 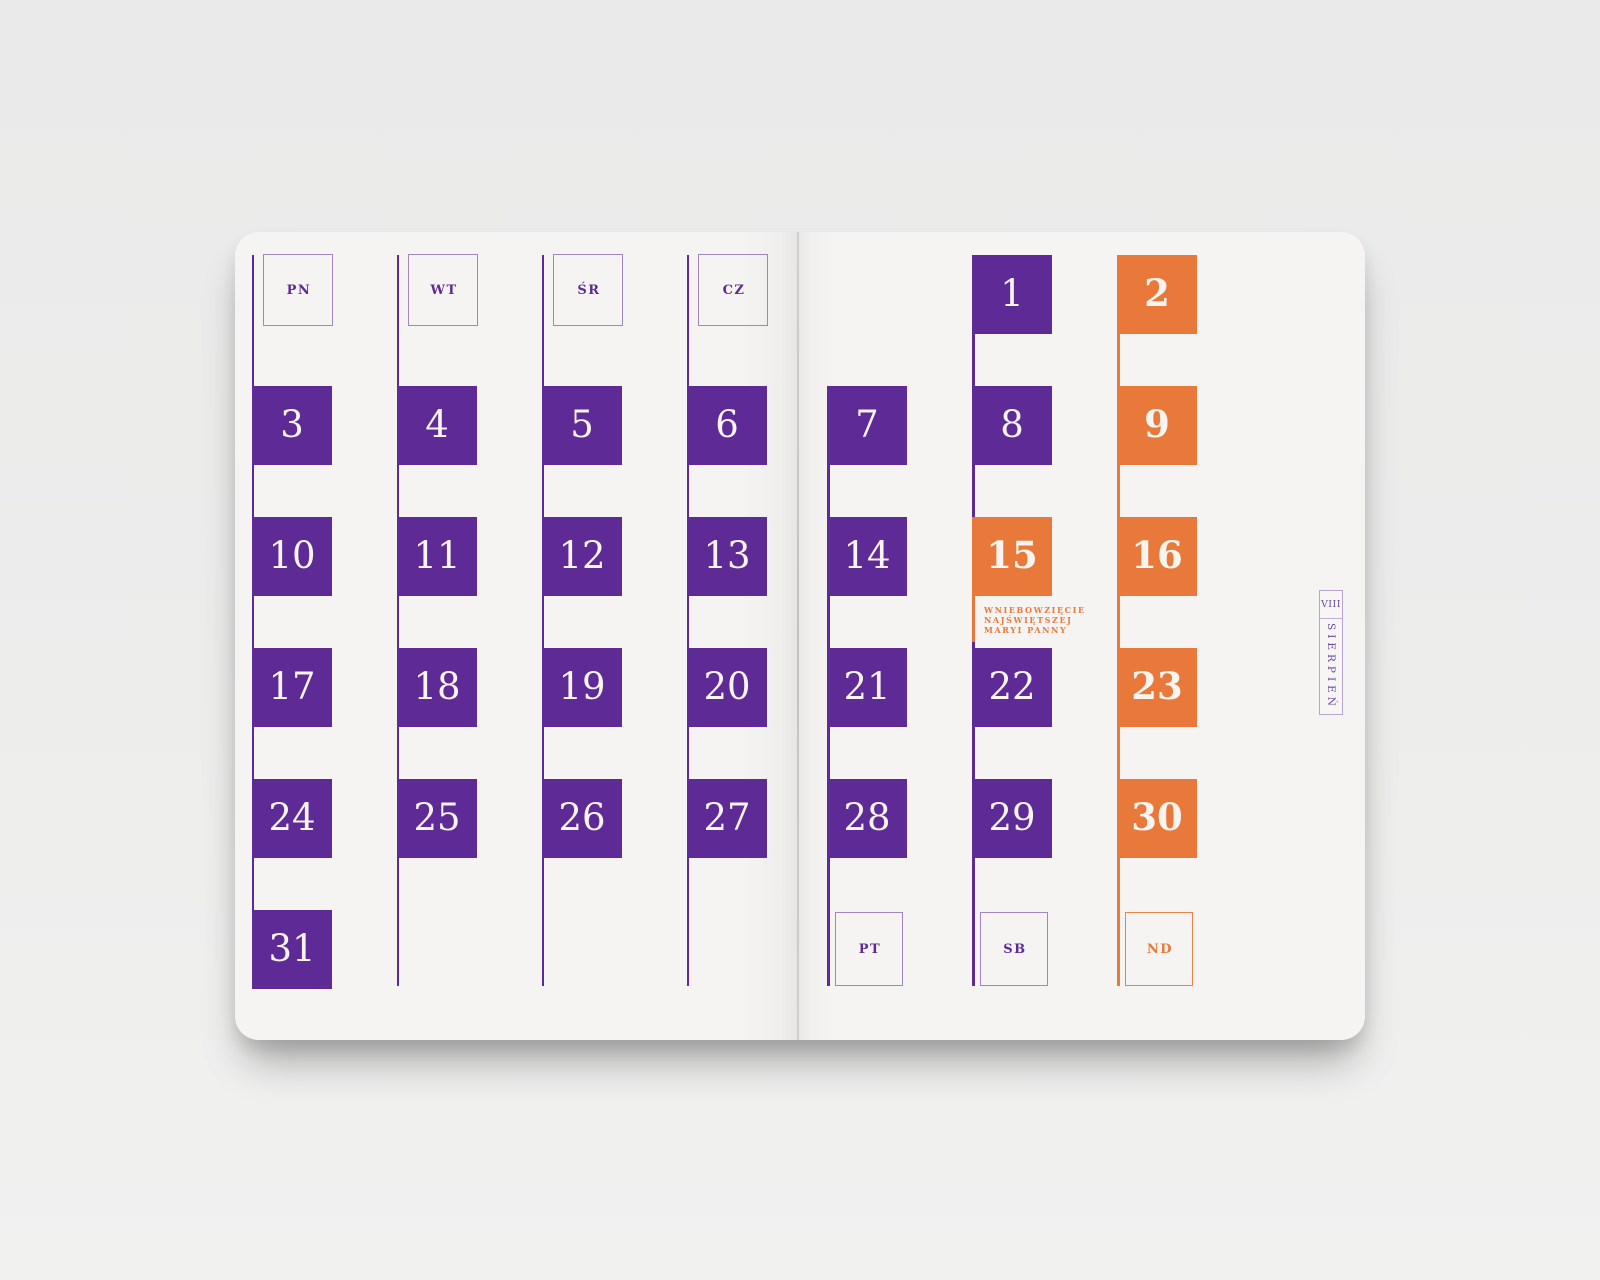 I want to click on day-number-5: 5, so click(x=582, y=424).